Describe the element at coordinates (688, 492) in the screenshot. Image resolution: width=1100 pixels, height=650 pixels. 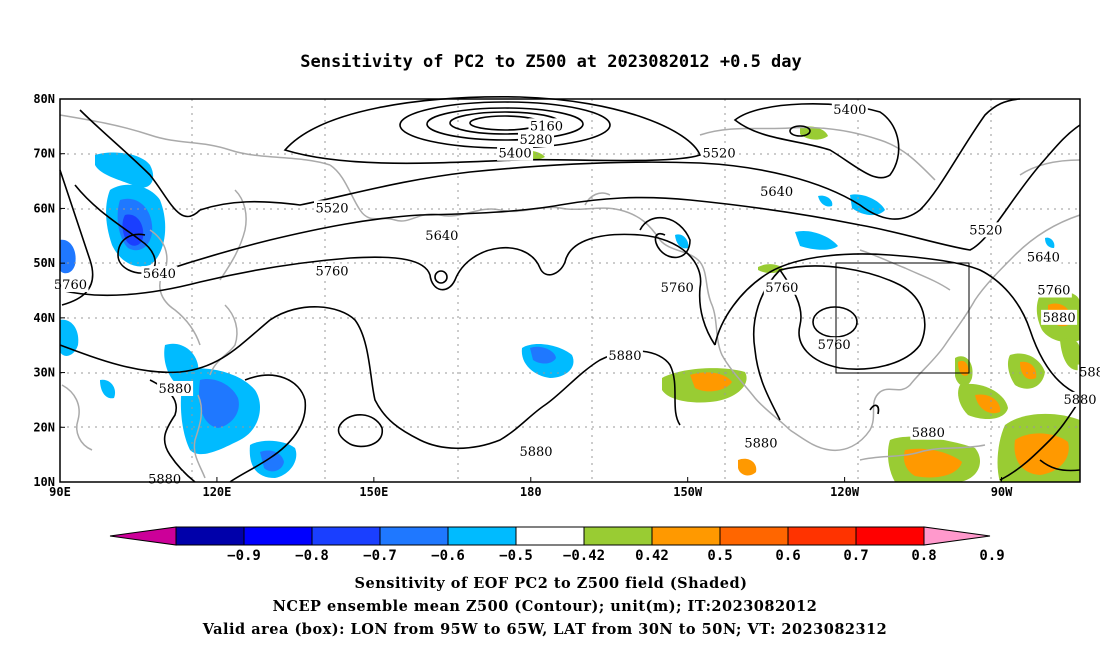
I see `lon-tick-label: 150W` at that location.